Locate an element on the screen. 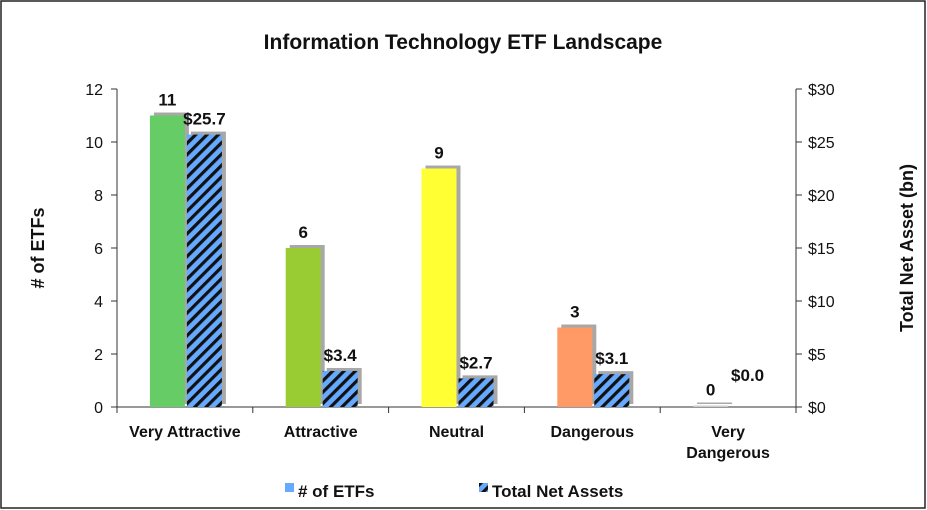  category-label-line2: Dangerous is located at coordinates (728, 453).